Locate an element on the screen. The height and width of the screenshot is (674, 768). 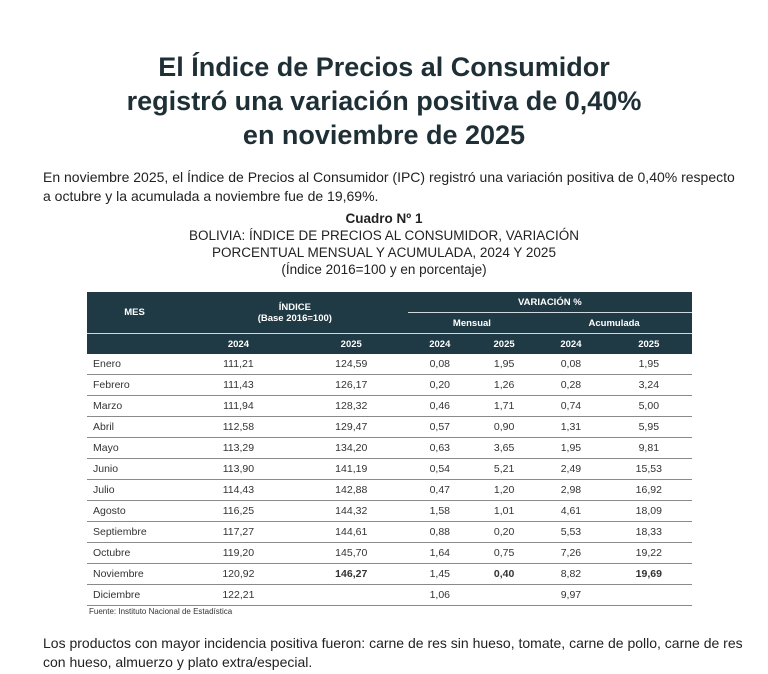
header-empty is located at coordinates (134, 343).